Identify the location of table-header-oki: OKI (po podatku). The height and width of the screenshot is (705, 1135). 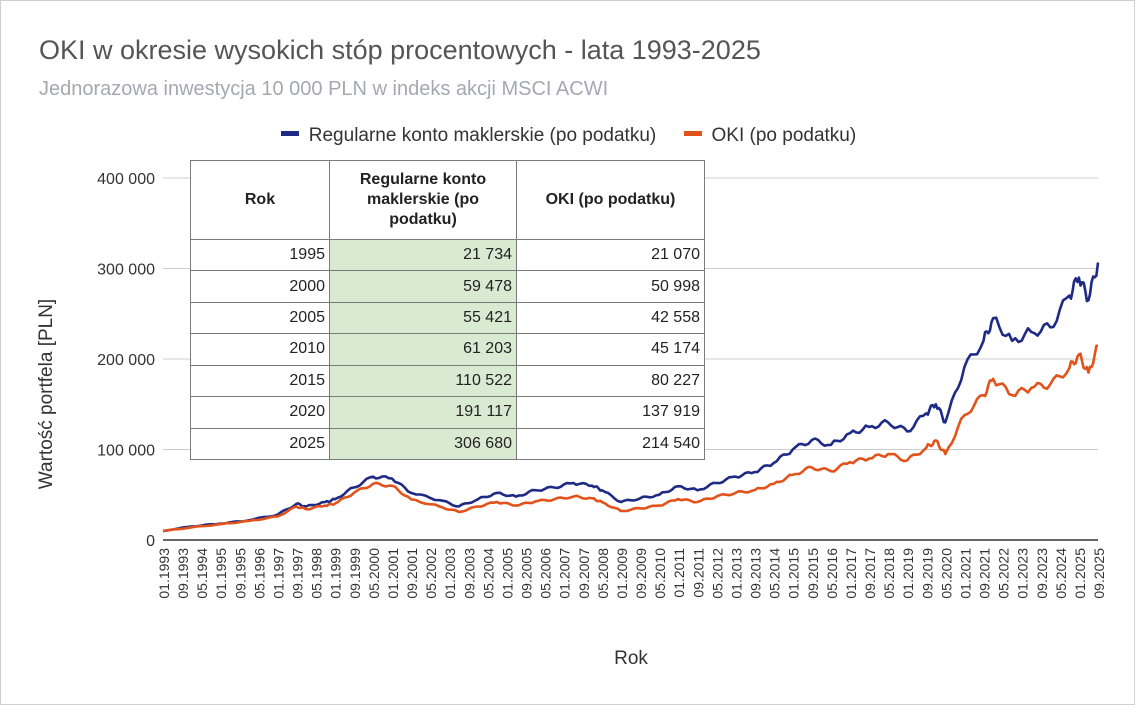
(610, 200).